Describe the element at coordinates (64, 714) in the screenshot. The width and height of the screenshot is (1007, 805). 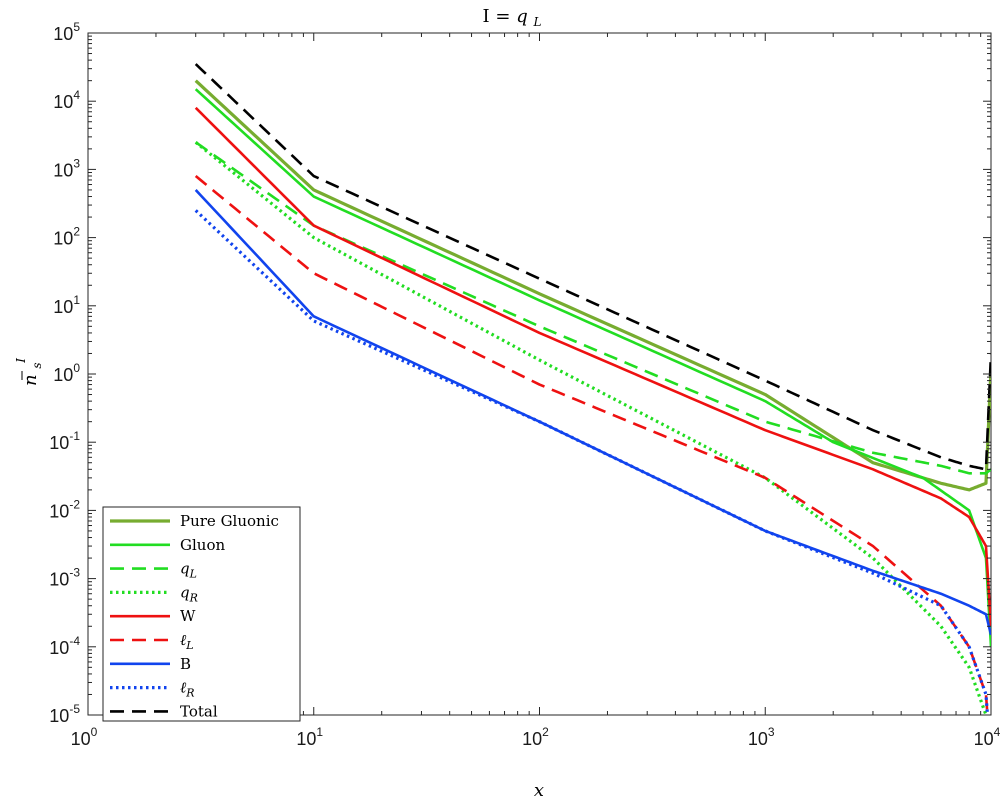
I see `y-tick-label-10: 10⁻⁵` at that location.